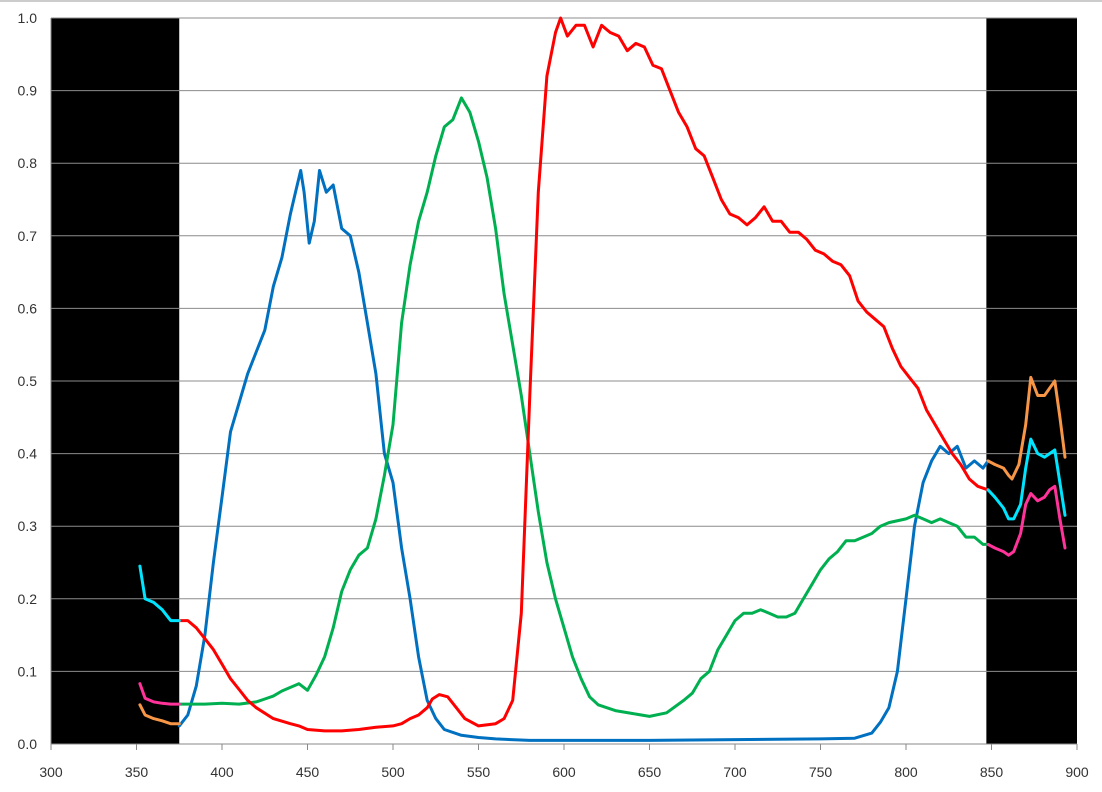  I want to click on x-tick-label: 900, so click(1077, 772).